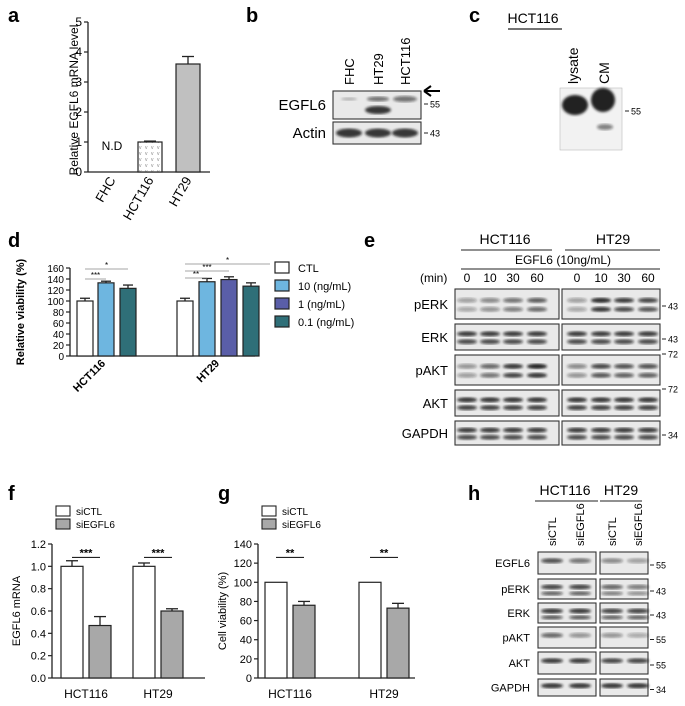 The width and height of the screenshot is (685, 706). I want to click on panel-e-time-value: 60, so click(537, 278).